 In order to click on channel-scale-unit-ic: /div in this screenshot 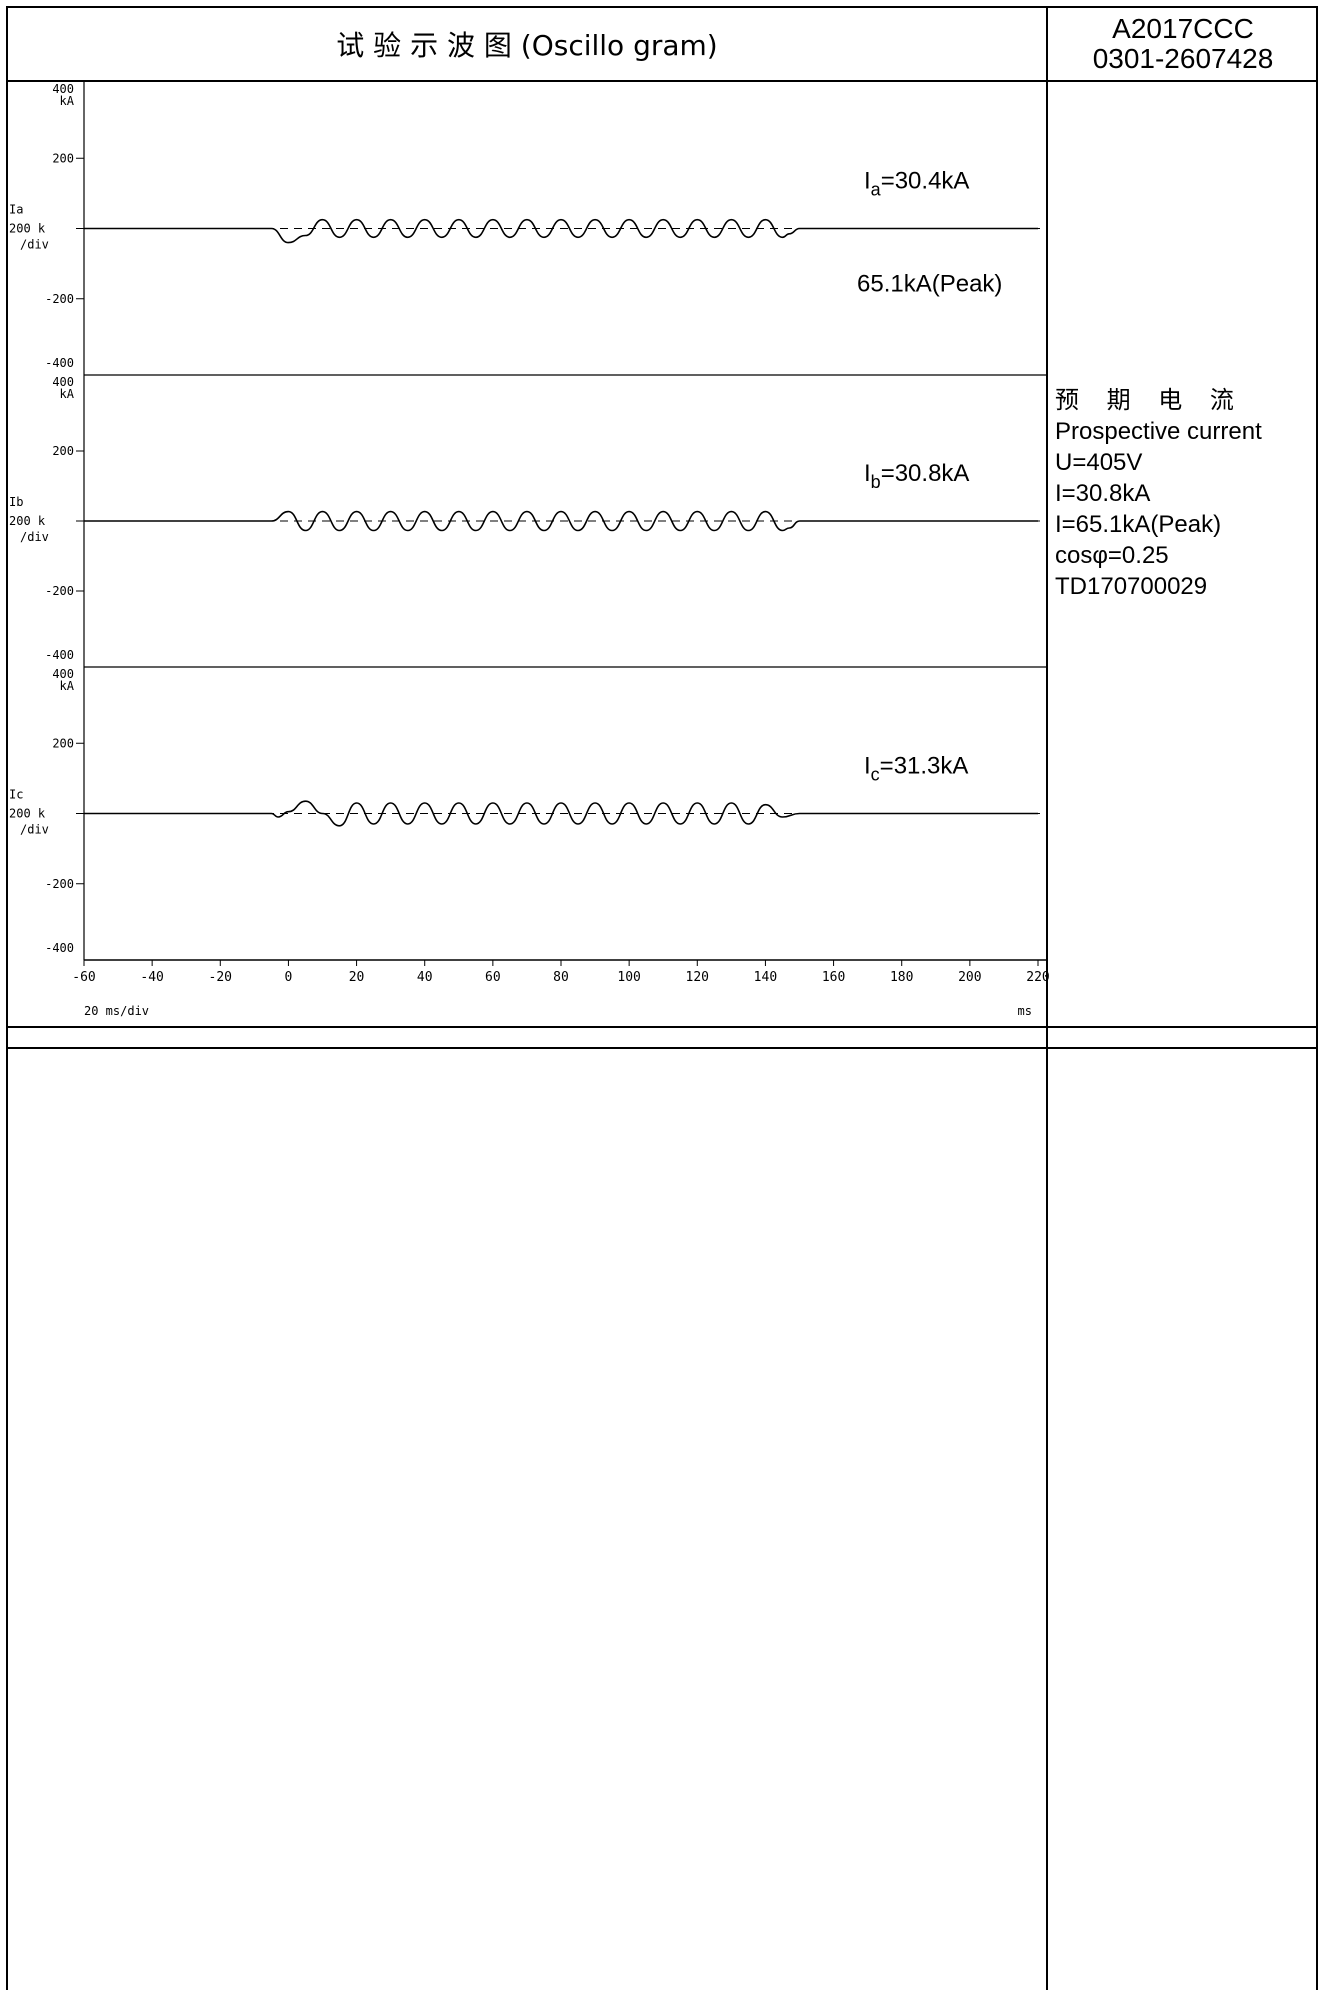, I will do `click(34, 830)`.